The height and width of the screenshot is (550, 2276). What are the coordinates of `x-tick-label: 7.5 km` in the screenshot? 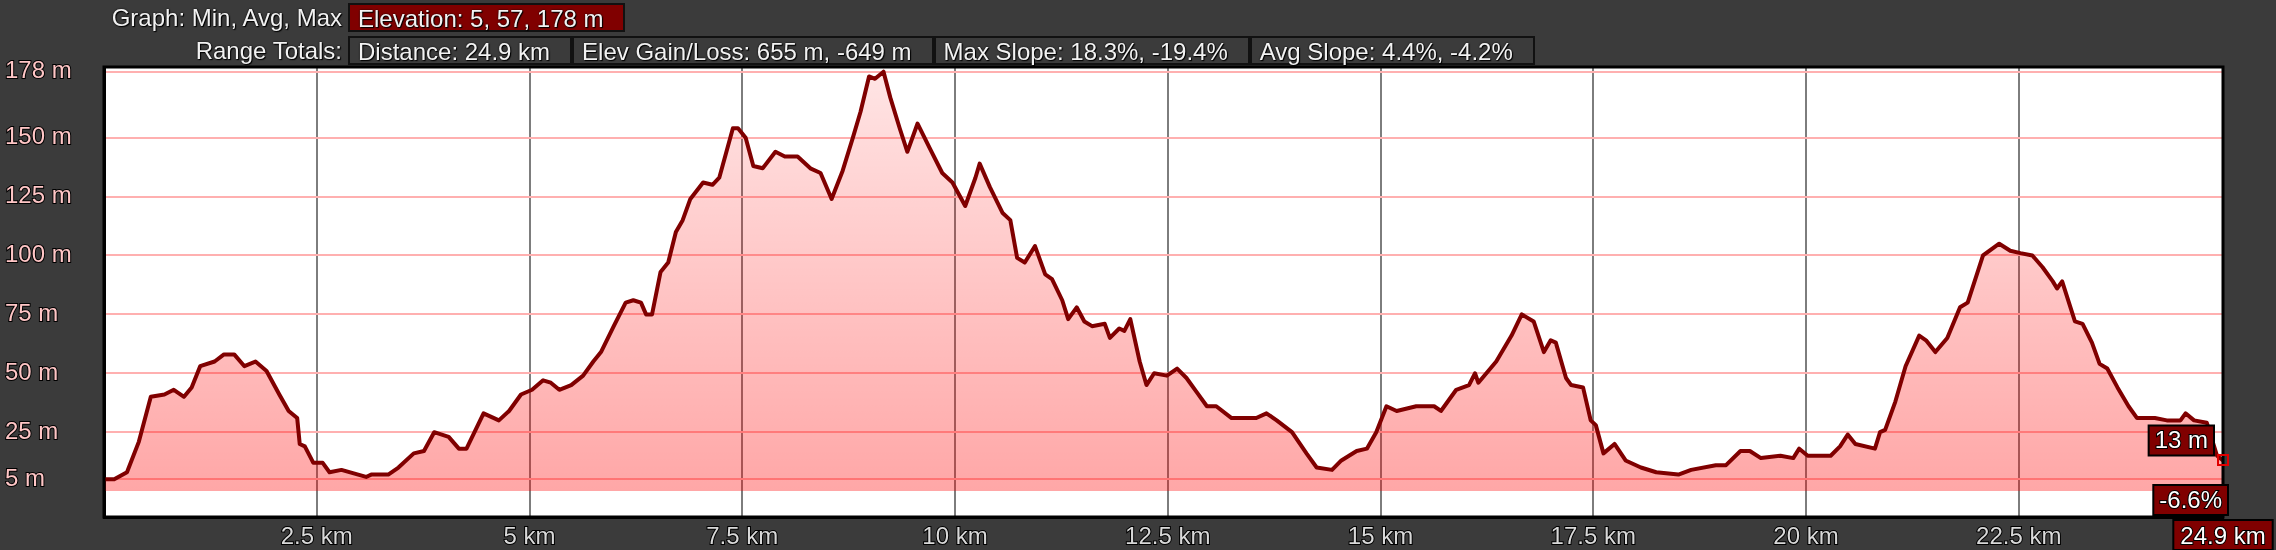 It's located at (742, 536).